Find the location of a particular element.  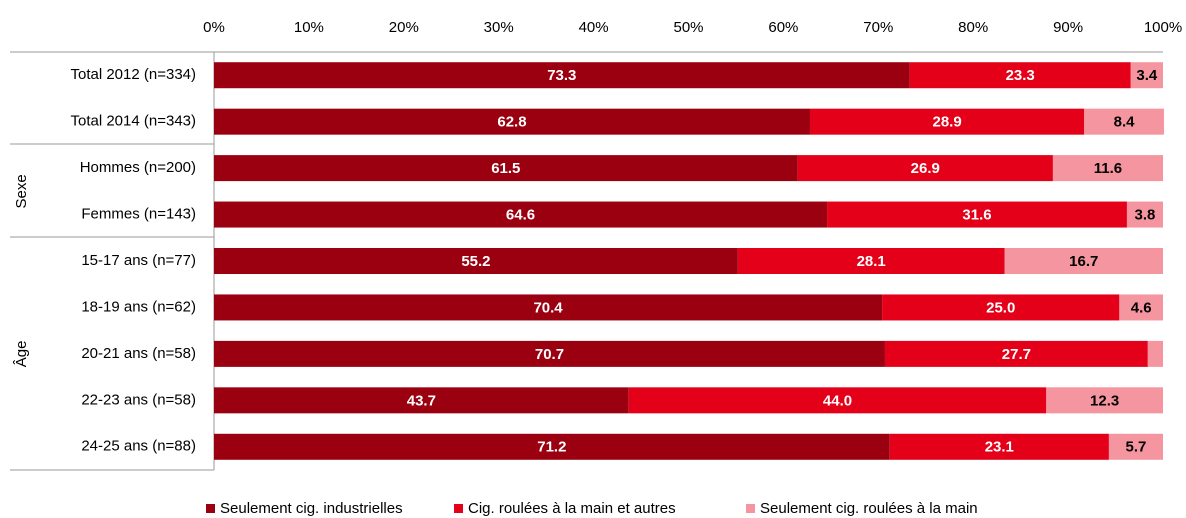

value-label: 5.7 is located at coordinates (1136, 447).